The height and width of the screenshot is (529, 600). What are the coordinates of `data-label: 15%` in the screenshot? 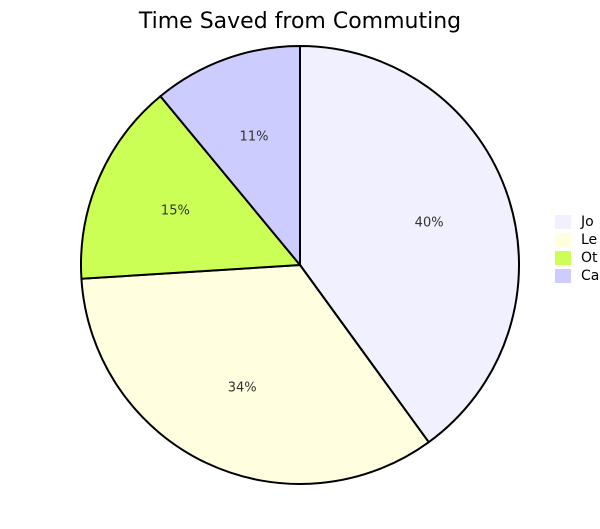 It's located at (175, 211).